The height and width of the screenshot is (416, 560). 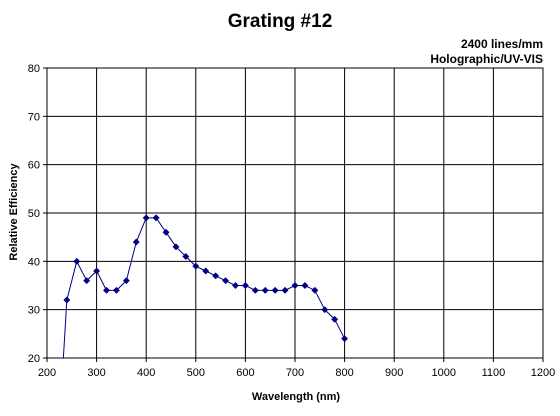 What do you see at coordinates (444, 373) in the screenshot?
I see `x-tick-label: 1000` at bounding box center [444, 373].